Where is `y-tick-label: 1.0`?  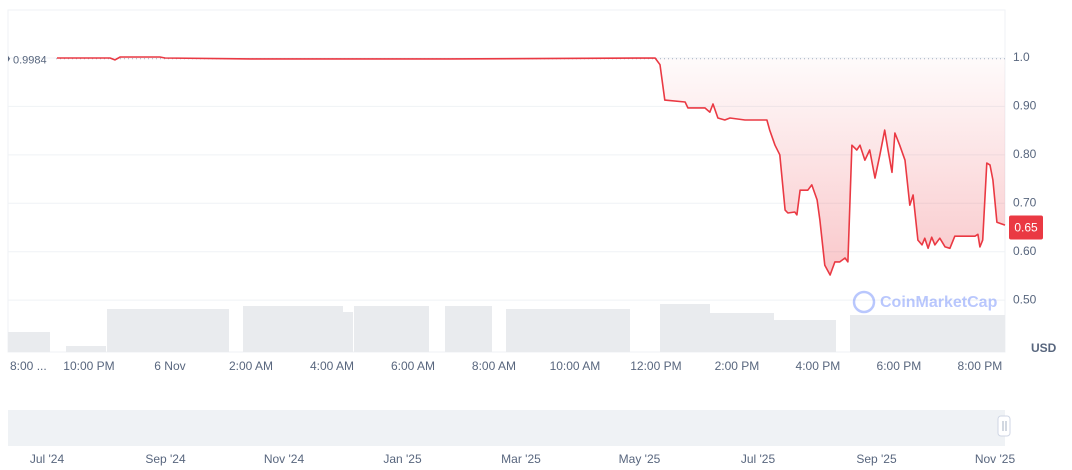 y-tick-label: 1.0 is located at coordinates (1021, 57).